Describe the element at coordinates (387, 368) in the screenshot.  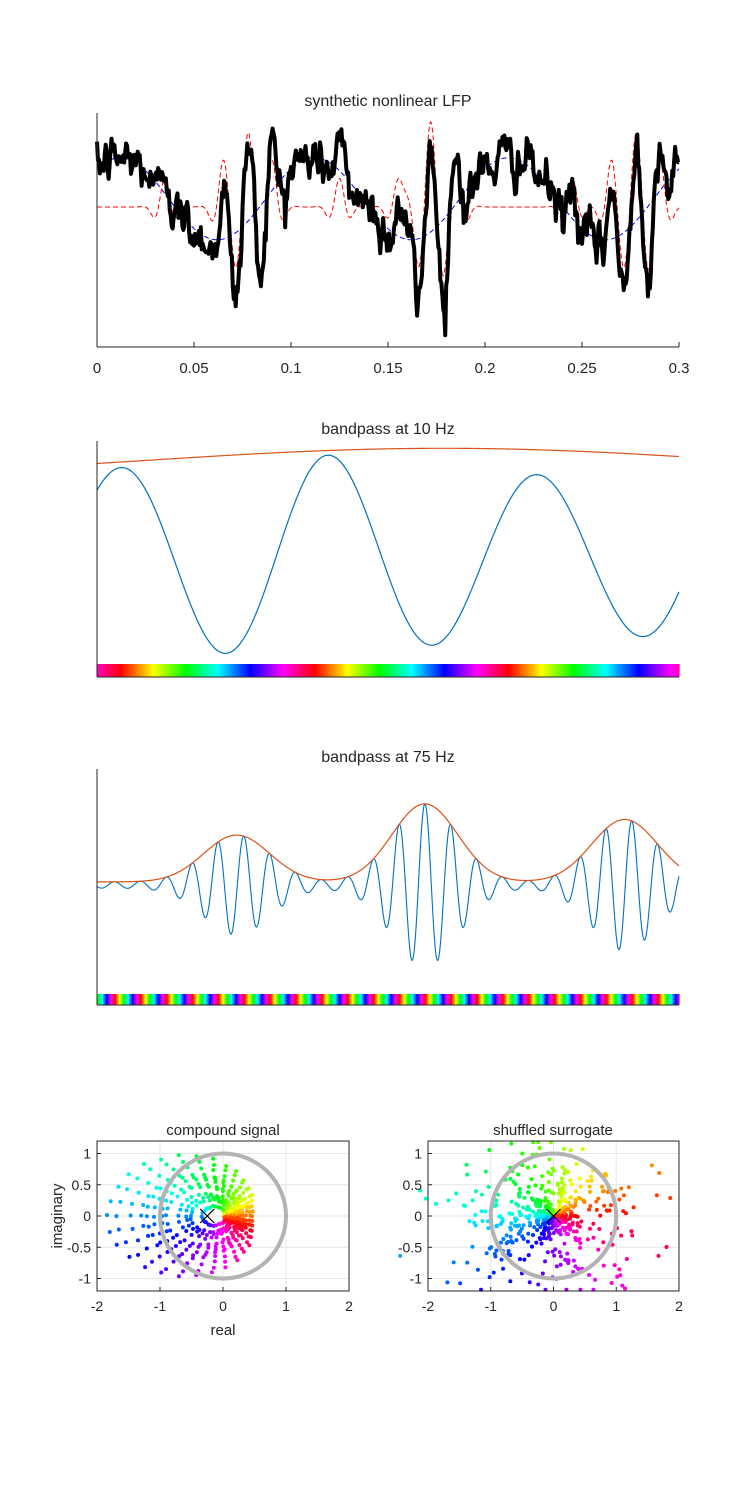
I see `lfp-x-tick-label: 0.15` at that location.